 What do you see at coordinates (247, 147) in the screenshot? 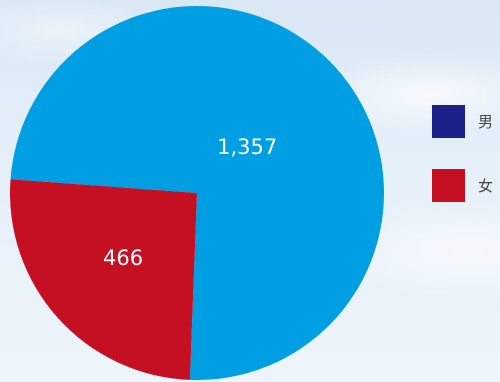
I see `slice-label-male: 1,357` at bounding box center [247, 147].